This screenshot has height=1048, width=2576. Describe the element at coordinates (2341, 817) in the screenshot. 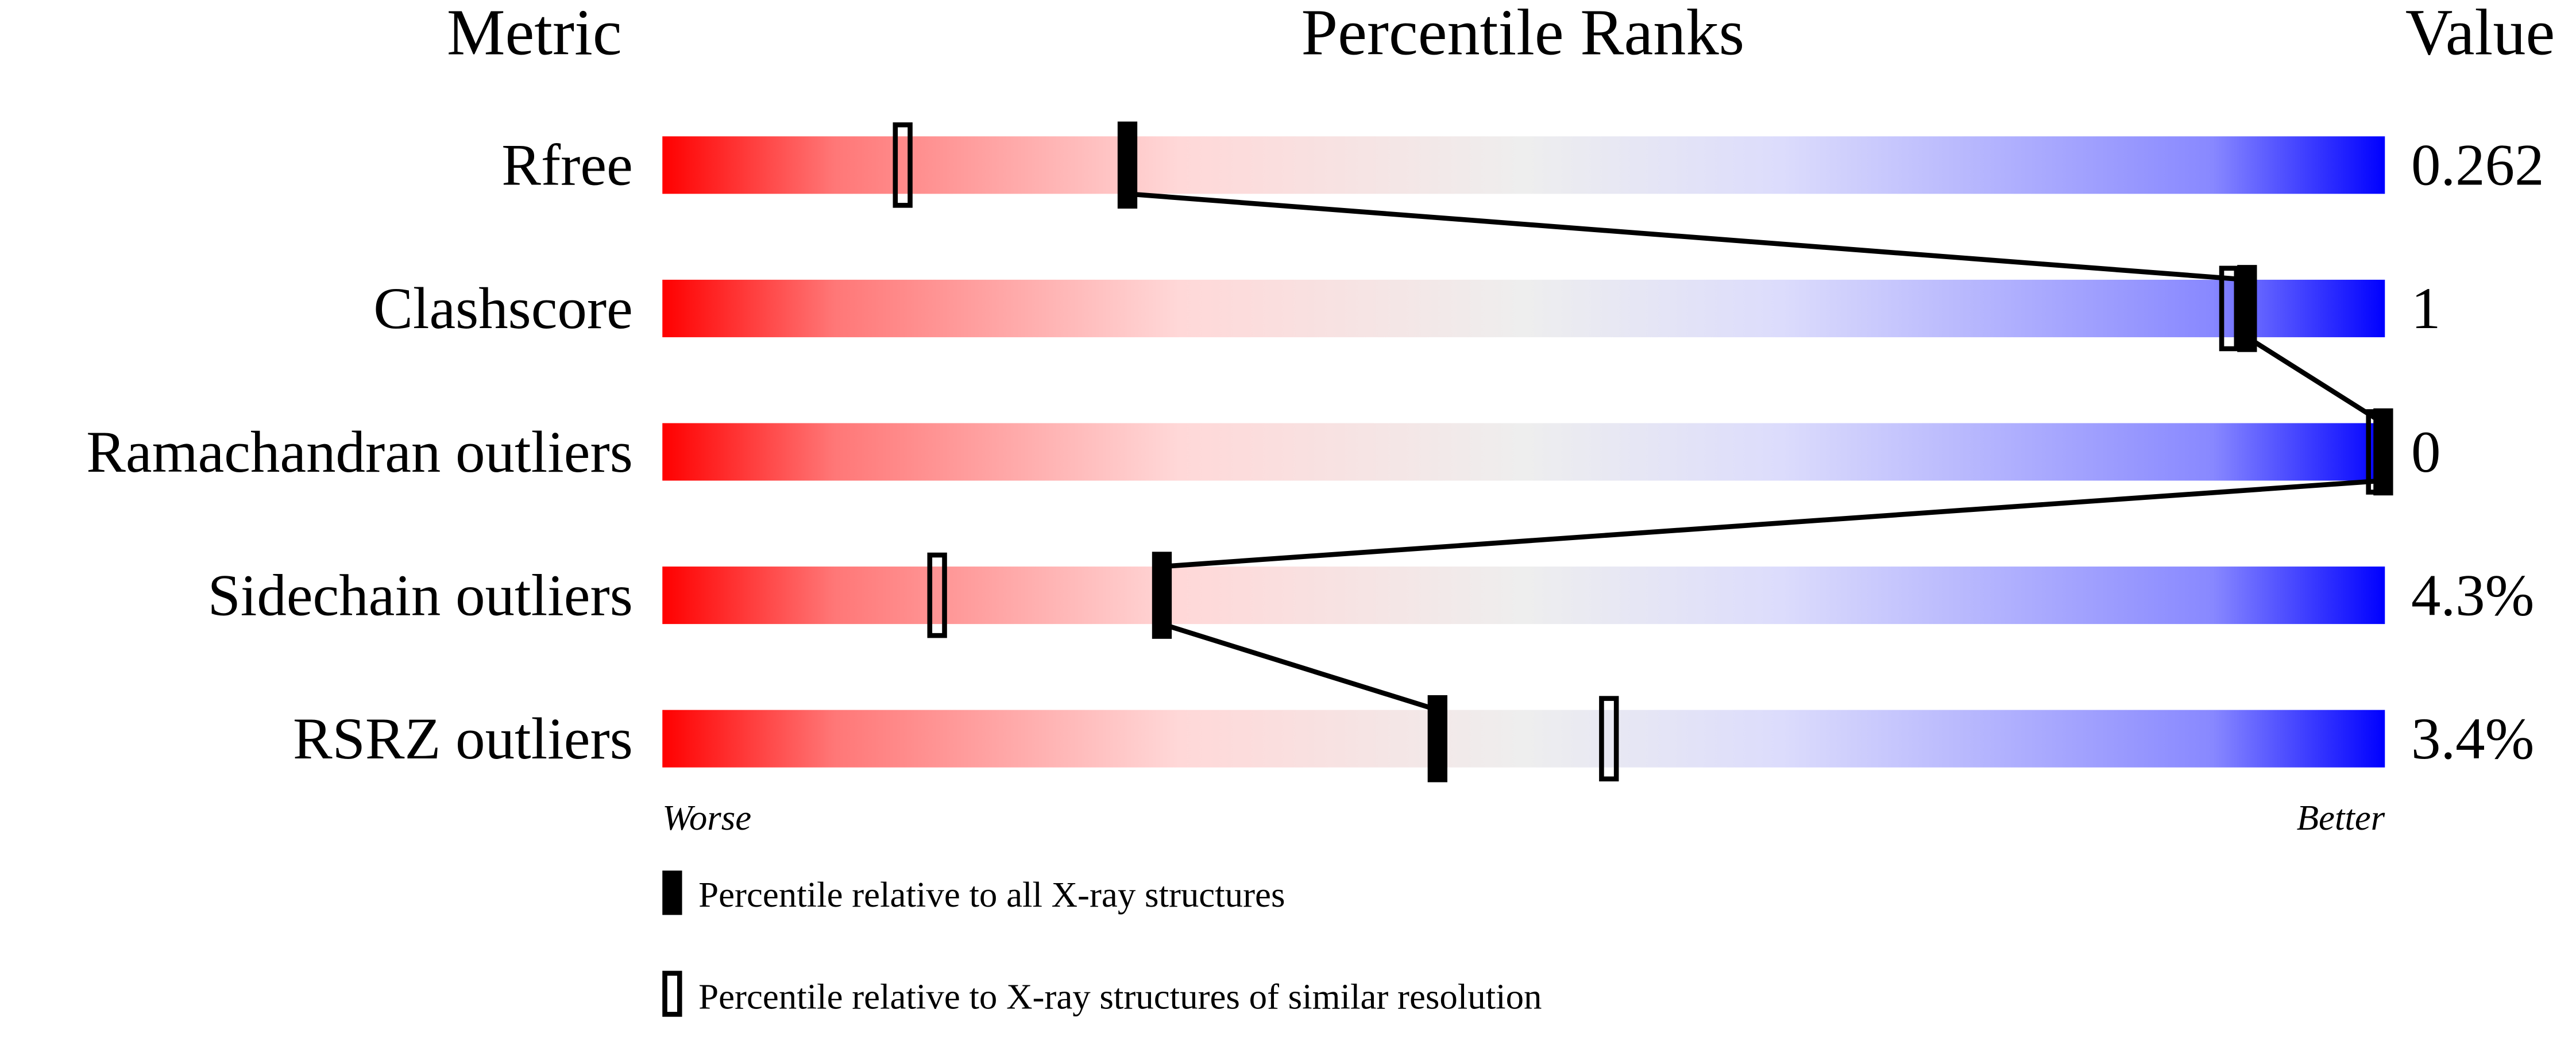

I see `axis-label-better: Better` at that location.